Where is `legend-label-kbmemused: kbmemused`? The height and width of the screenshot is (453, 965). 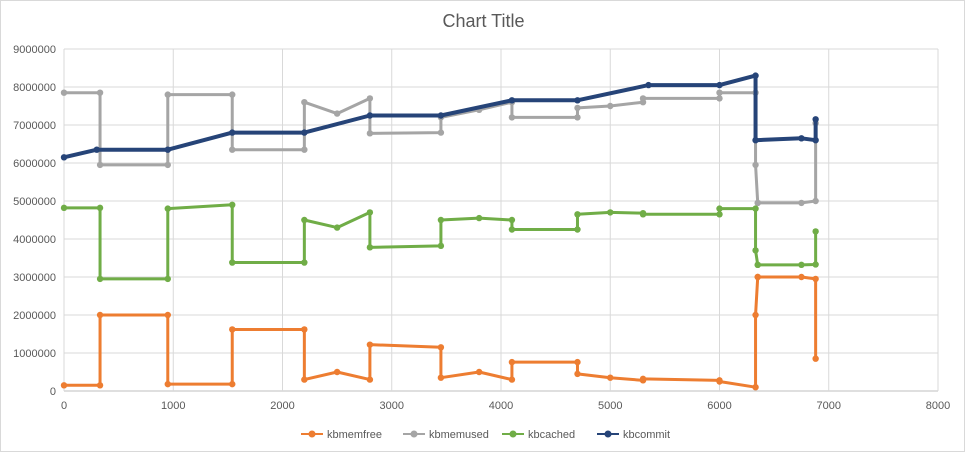 legend-label-kbmemused: kbmemused is located at coordinates (459, 435).